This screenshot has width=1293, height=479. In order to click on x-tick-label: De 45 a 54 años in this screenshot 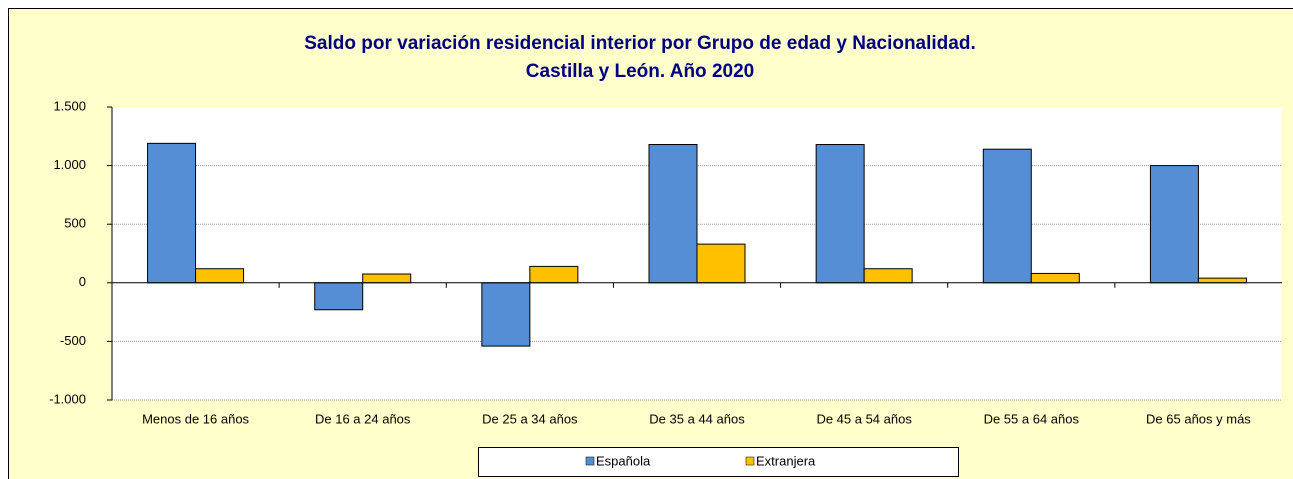, I will do `click(864, 418)`.